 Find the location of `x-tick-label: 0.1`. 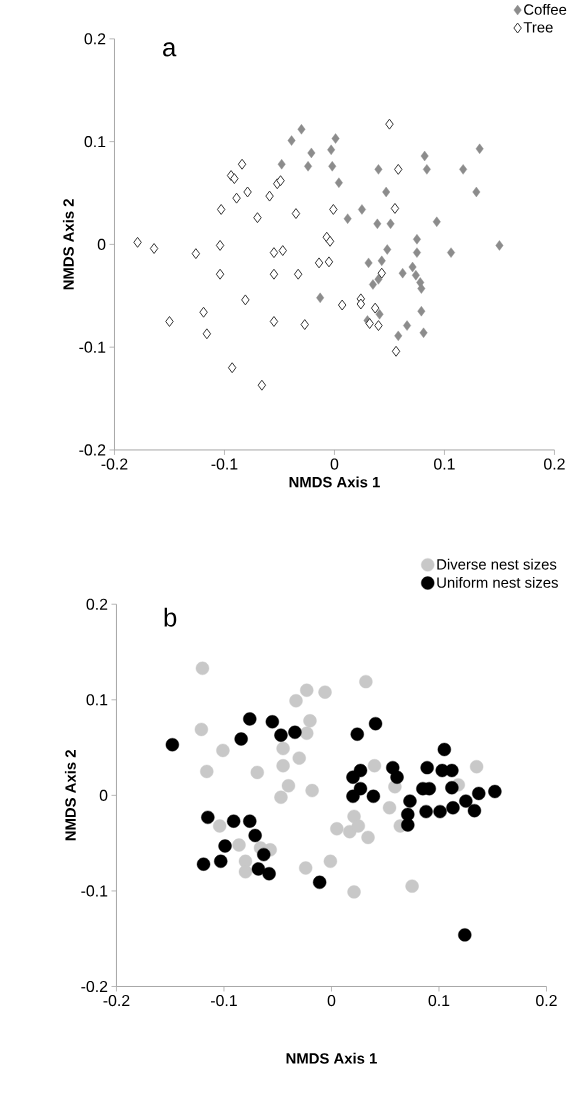

x-tick-label: 0.1 is located at coordinates (439, 1000).